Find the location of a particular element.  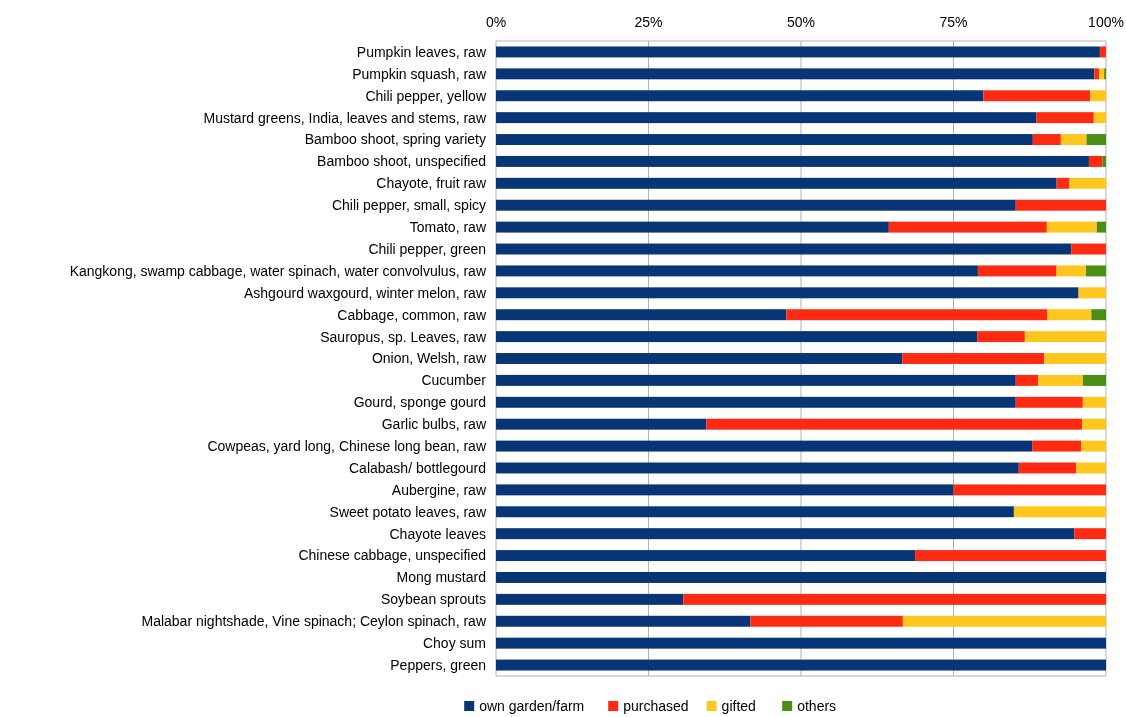

y-tick-label: Kangkong, swamp cabbage, water spinach, water convolvulus, raw is located at coordinates (278, 270).